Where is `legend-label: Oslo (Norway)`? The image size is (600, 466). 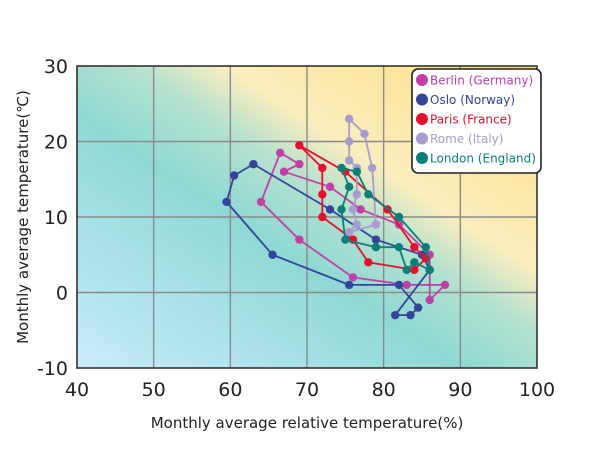 legend-label: Oslo (Norway) is located at coordinates (472, 100).